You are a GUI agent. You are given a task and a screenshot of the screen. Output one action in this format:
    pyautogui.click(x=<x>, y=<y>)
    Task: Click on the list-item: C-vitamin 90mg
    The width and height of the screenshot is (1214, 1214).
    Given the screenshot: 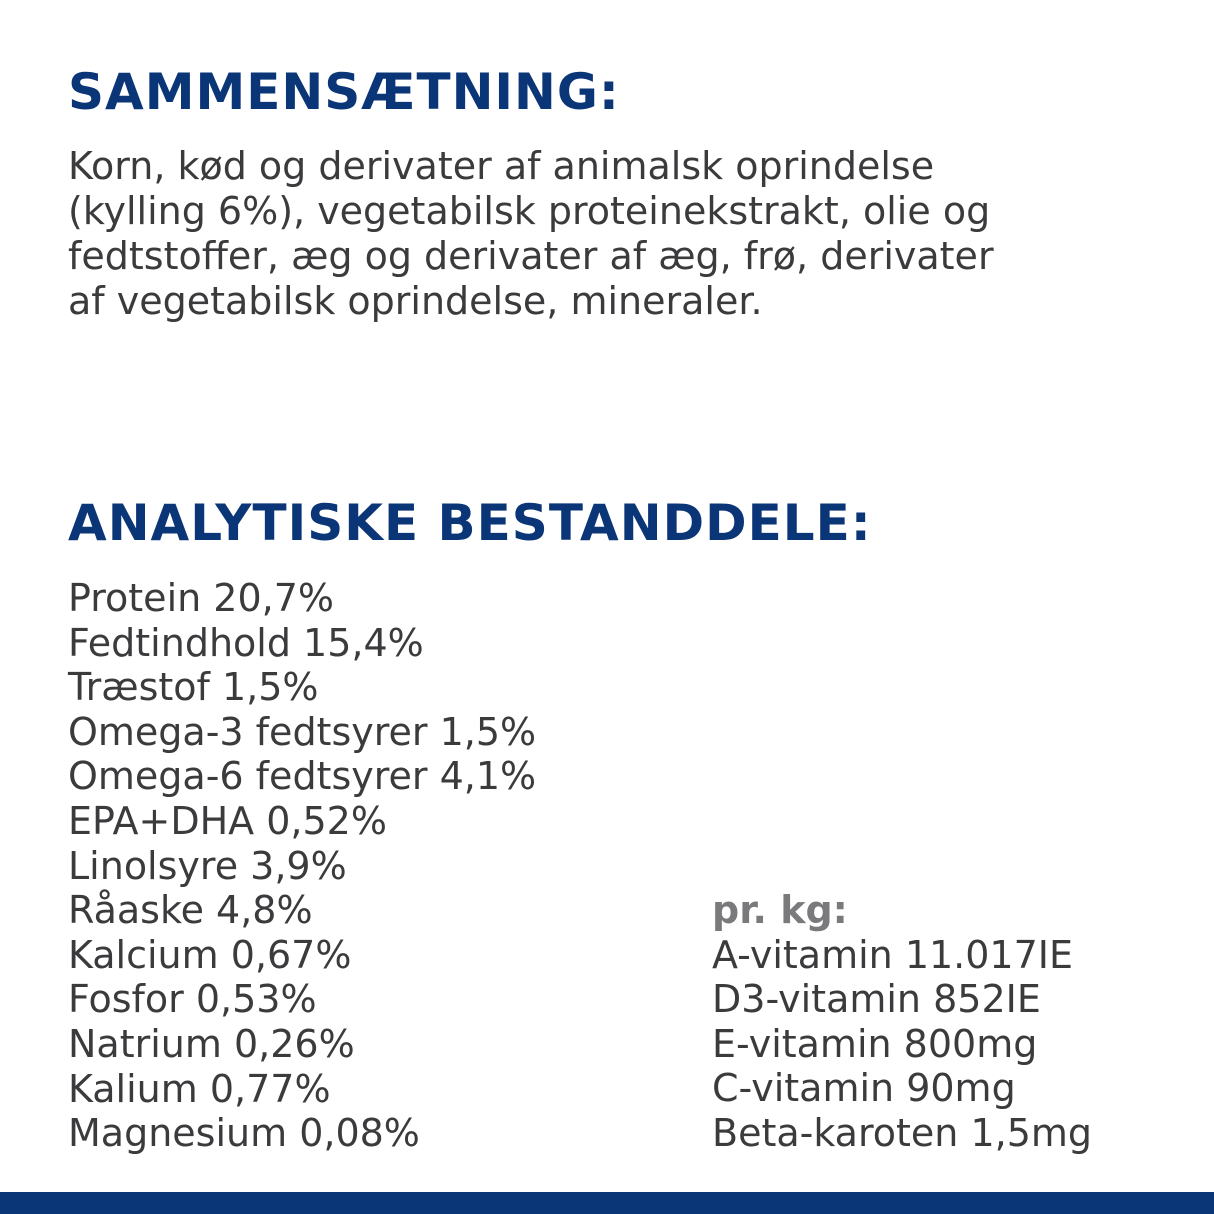 What is the action you would take?
    pyautogui.click(x=864, y=1088)
    